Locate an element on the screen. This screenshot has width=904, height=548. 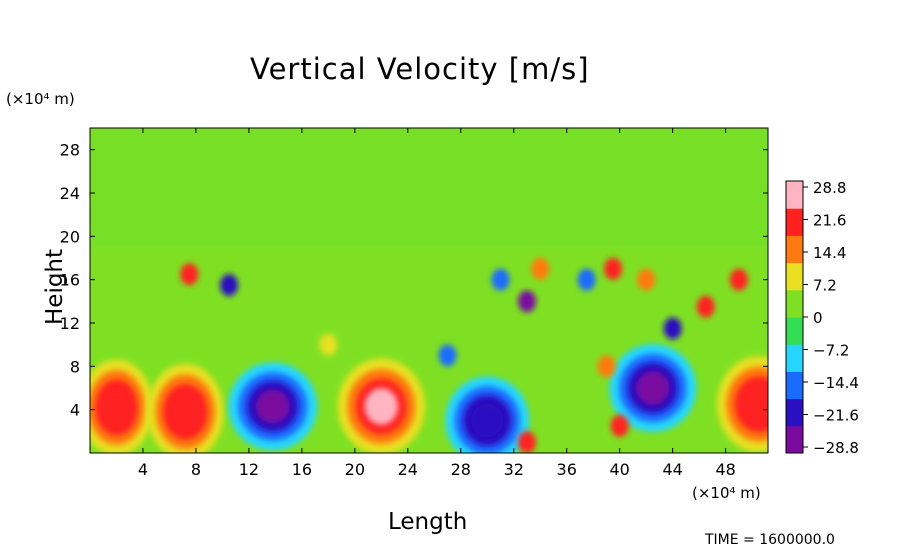
x-tick-label: 24 is located at coordinates (408, 469).